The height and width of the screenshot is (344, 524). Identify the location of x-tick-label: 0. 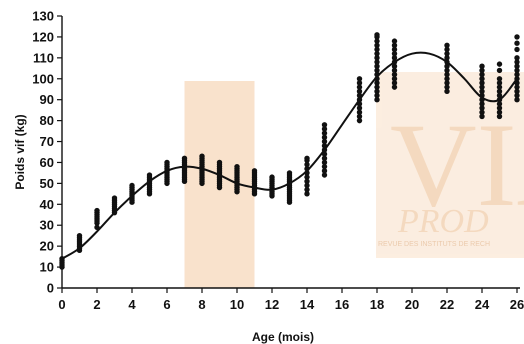
(61, 304).